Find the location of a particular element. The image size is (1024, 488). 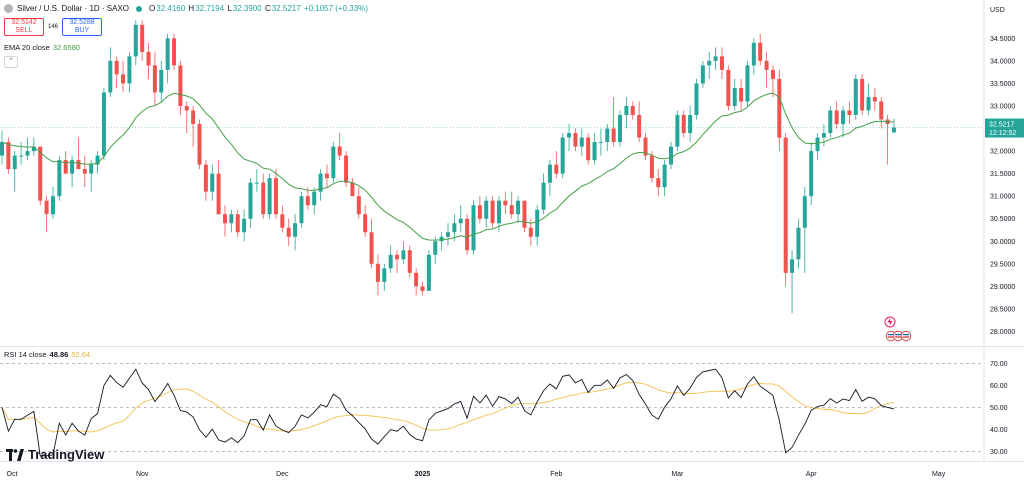

tradingview-logo: TradingView is located at coordinates (55, 454).